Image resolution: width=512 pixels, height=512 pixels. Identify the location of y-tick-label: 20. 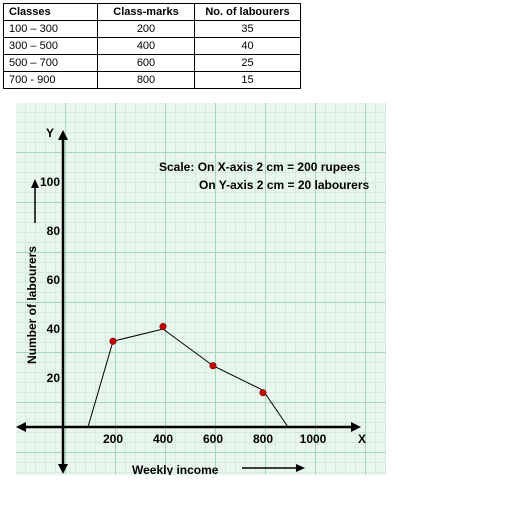
(54, 378).